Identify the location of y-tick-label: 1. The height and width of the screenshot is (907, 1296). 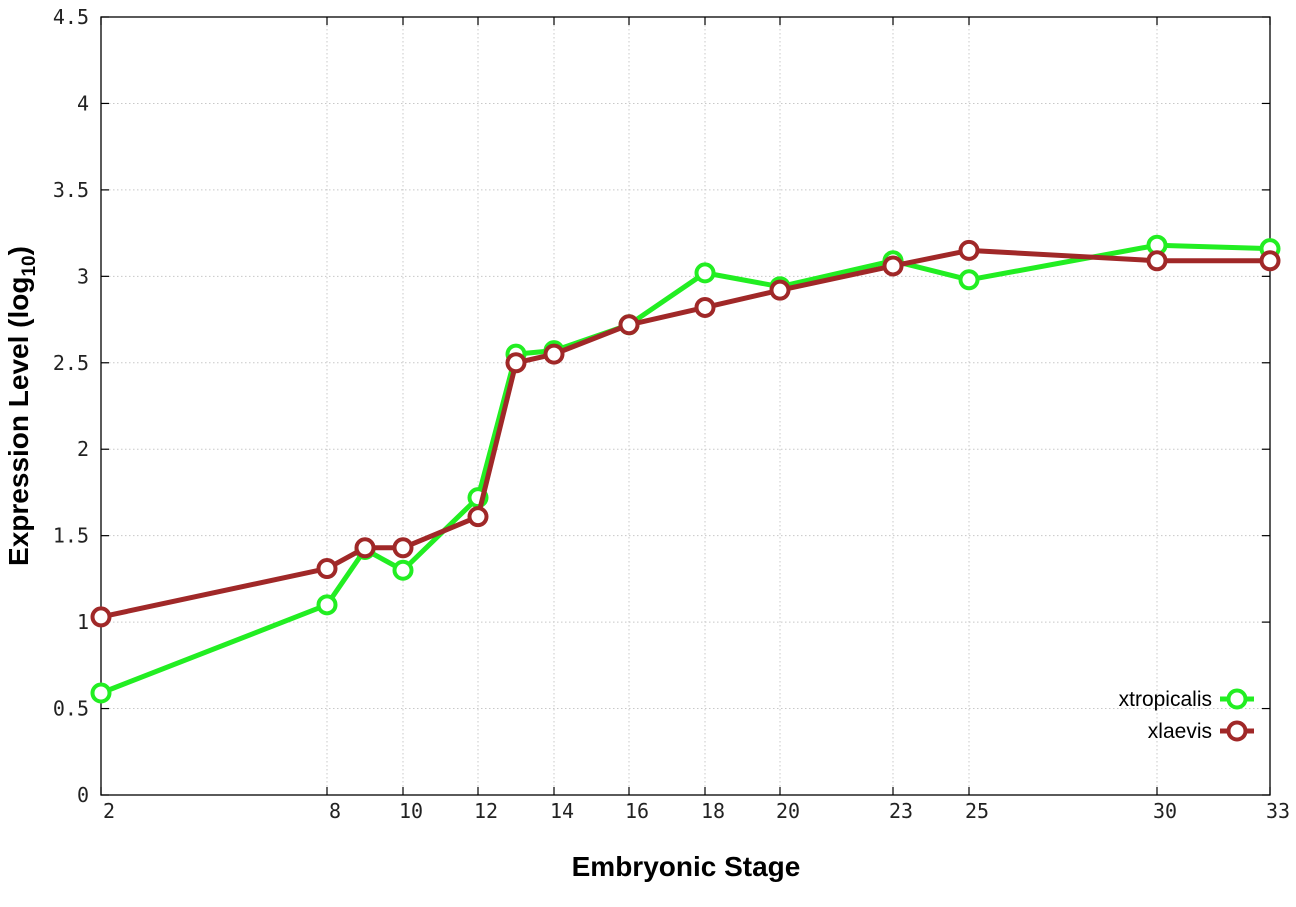
(83, 622).